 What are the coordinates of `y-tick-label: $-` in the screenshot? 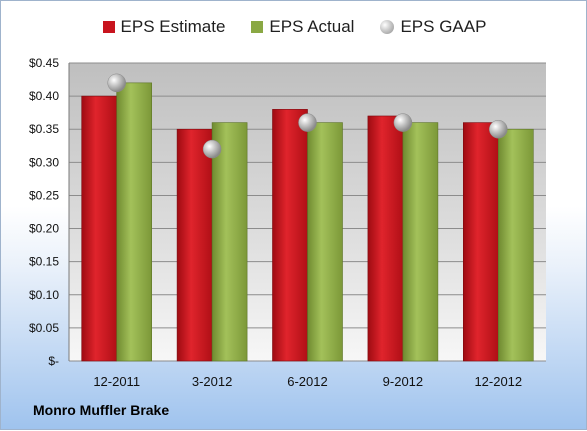 It's located at (53, 361).